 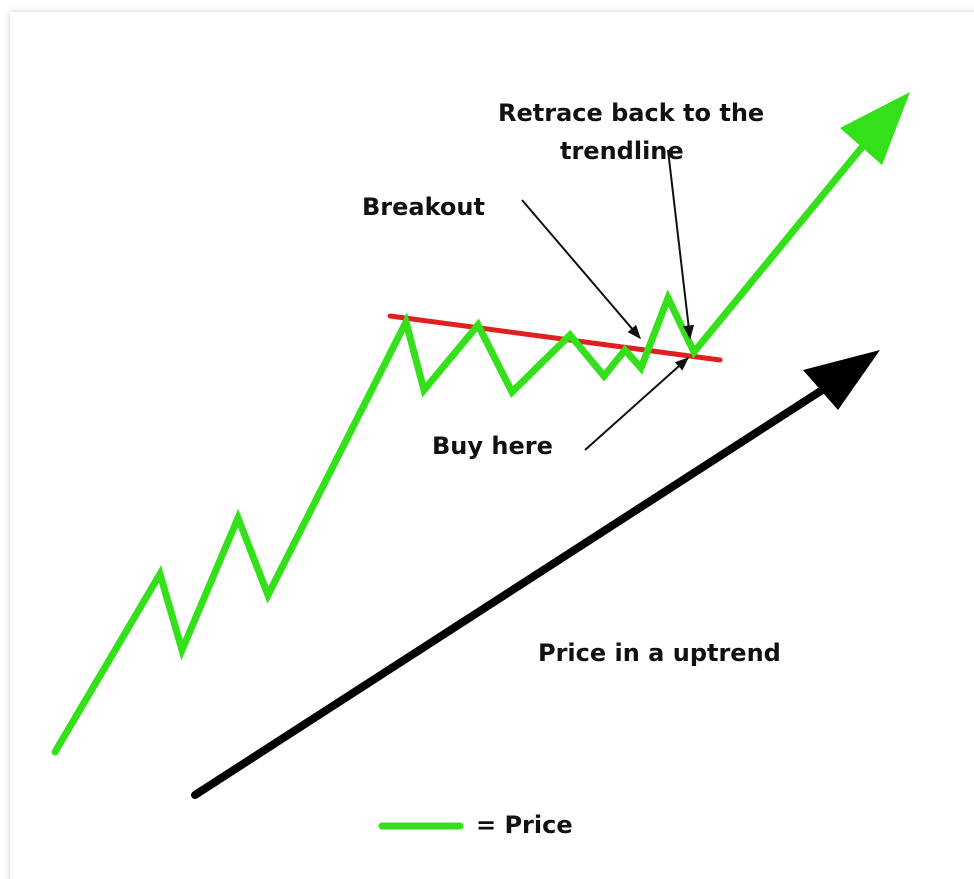 What do you see at coordinates (622, 151) in the screenshot?
I see `retrace-label: trendline` at bounding box center [622, 151].